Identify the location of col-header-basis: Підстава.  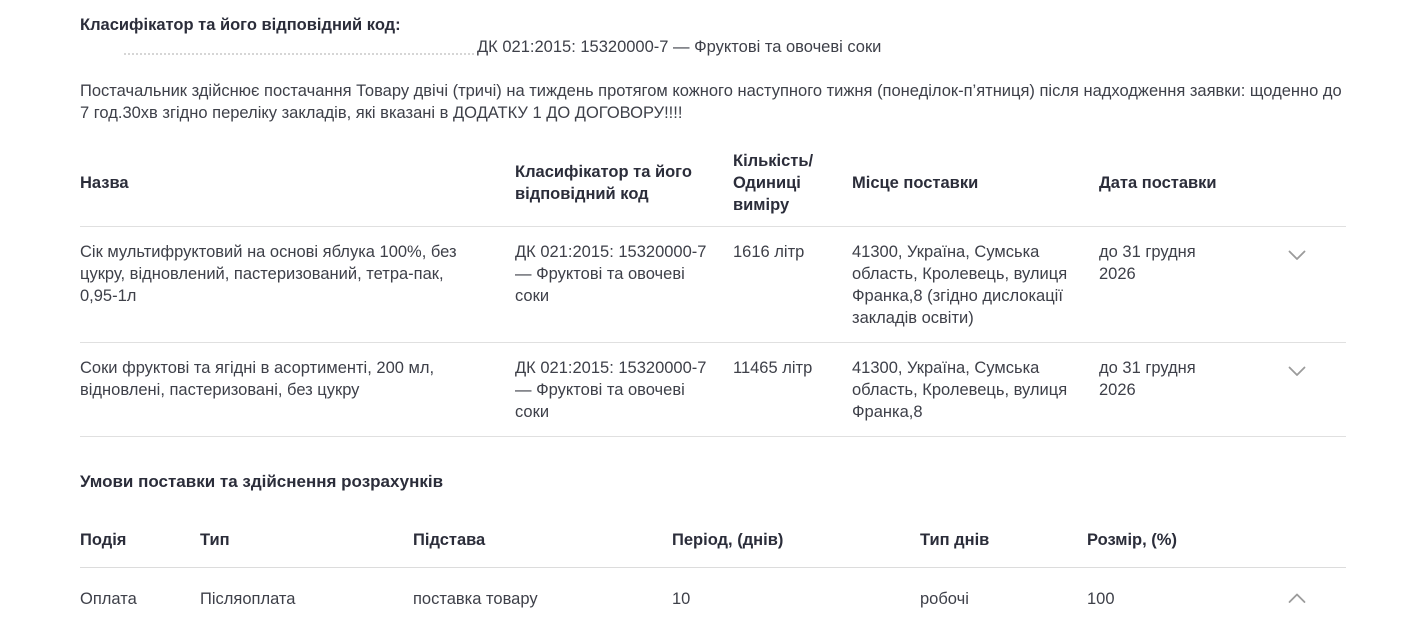
(542, 530).